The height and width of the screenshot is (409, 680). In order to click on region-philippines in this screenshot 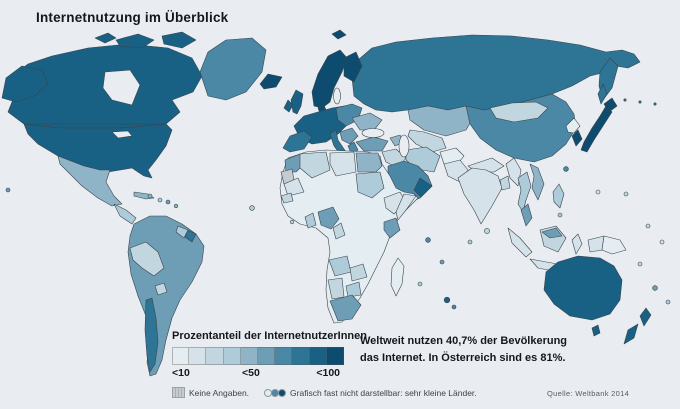, I will do `click(558, 196)`.